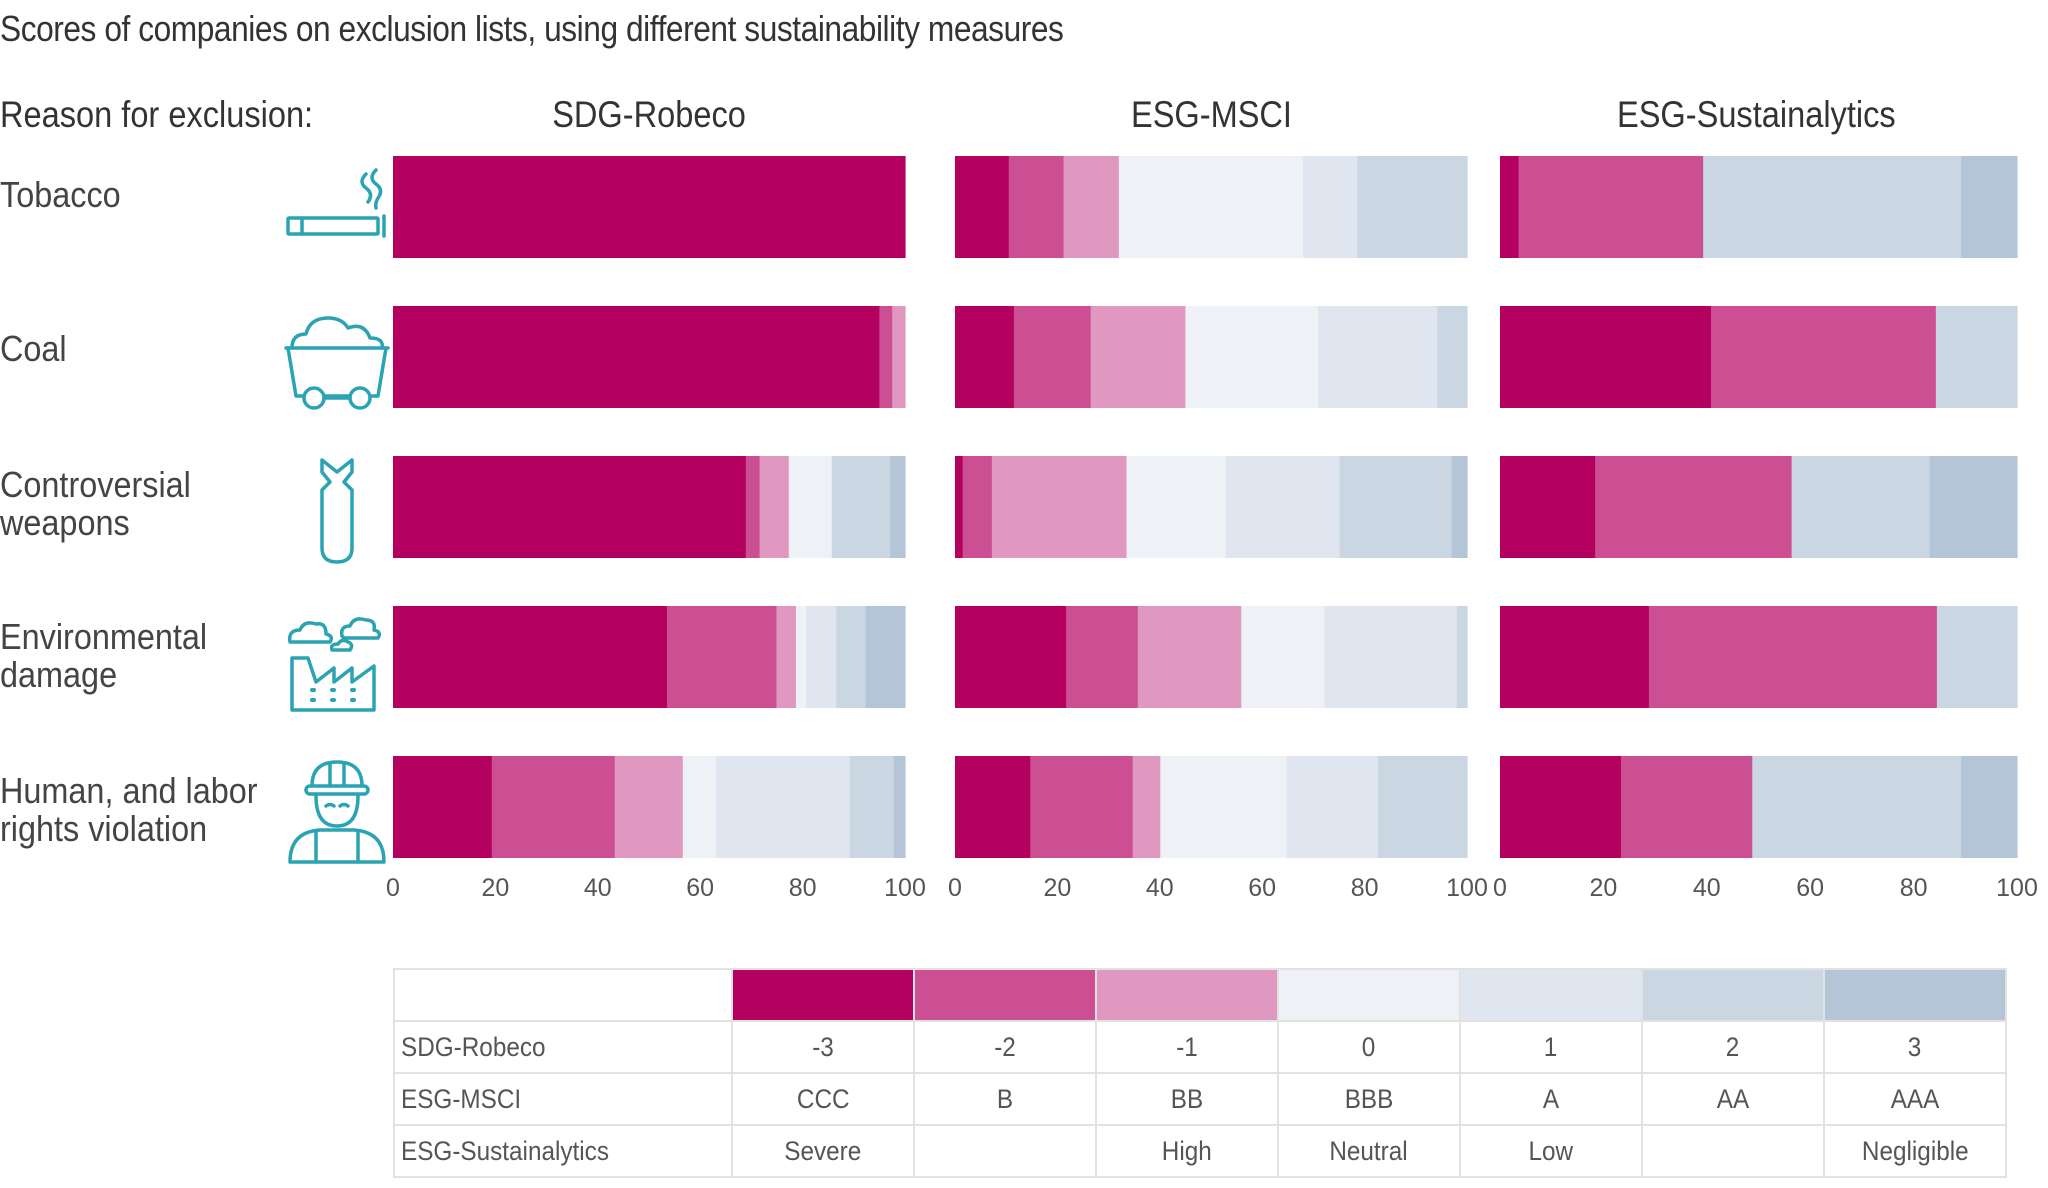 Image resolution: width=2048 pixels, height=1188 pixels. Describe the element at coordinates (1005, 1046) in the screenshot. I see `legend-cell: -2` at that location.